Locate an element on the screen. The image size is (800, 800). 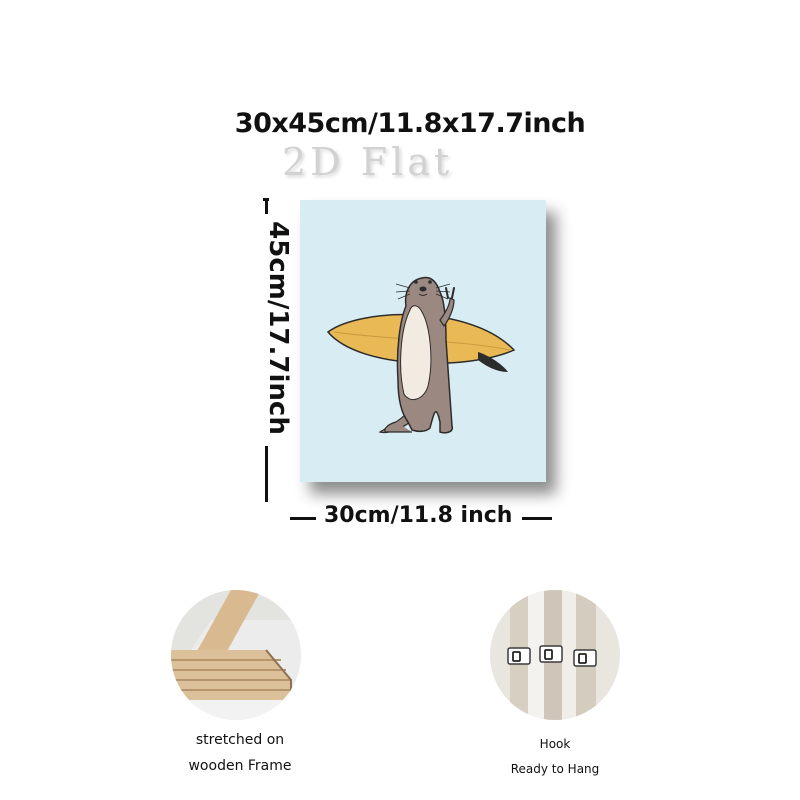
feature-caption-line2: wooden Frame is located at coordinates (240, 766).